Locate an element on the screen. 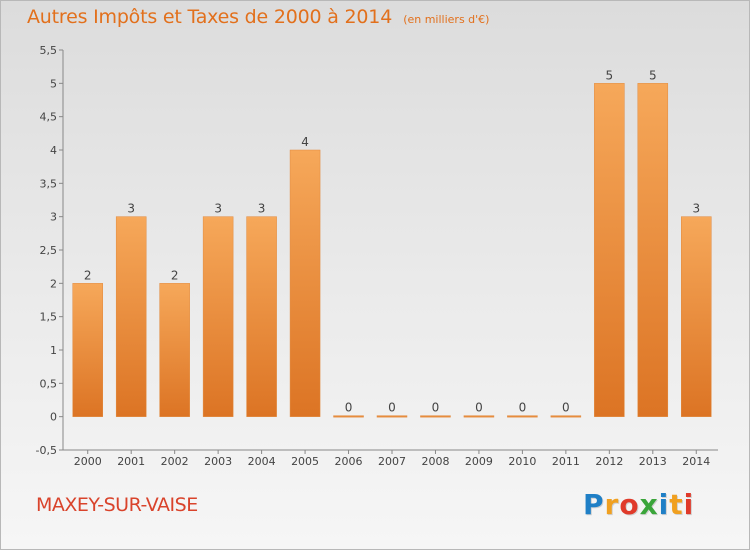 The height and width of the screenshot is (550, 750). logo-letter: t is located at coordinates (676, 504).